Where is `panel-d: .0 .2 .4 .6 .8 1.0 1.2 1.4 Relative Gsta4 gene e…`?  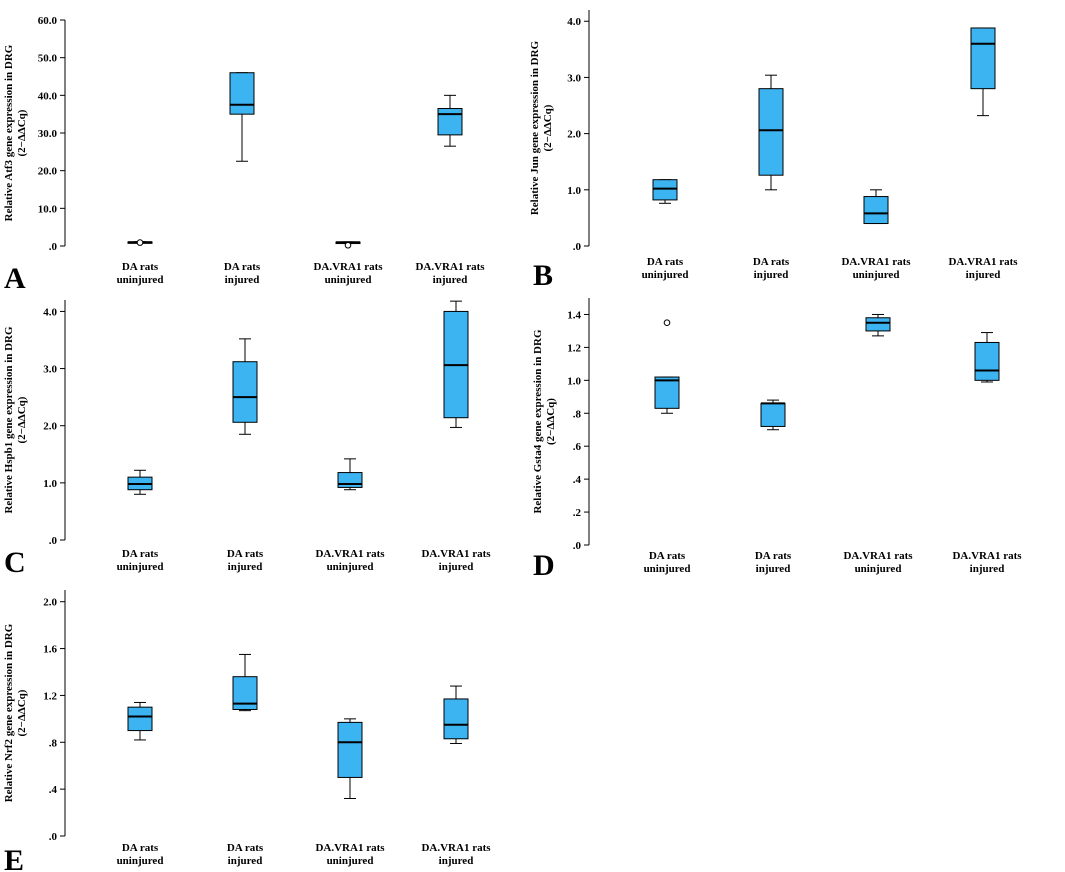 panel-d: .0 .2 .4 .6 .8 1.0 1.2 1.4 Relative Gsta4 gene e… is located at coordinates (777, 440).